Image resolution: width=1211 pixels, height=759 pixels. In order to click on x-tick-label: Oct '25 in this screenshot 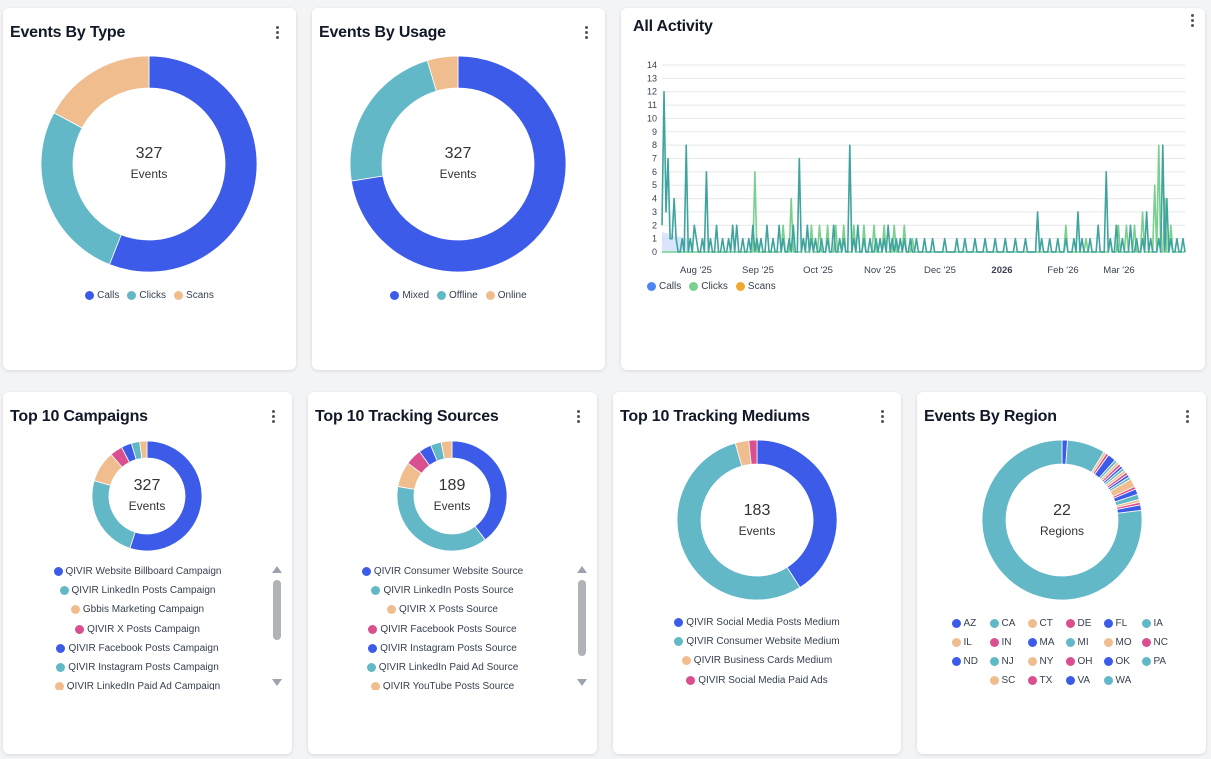, I will do `click(818, 270)`.